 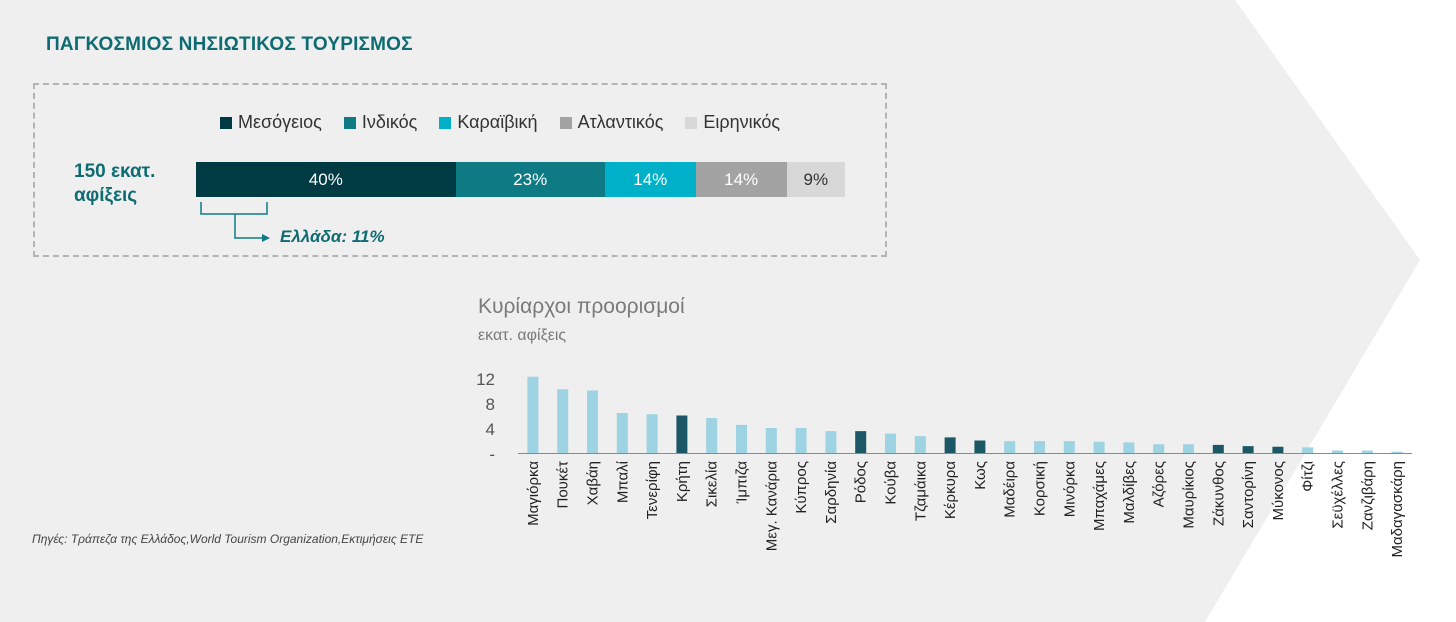 What do you see at coordinates (891, 483) in the screenshot?
I see `x-tick-label: Κούβα` at bounding box center [891, 483].